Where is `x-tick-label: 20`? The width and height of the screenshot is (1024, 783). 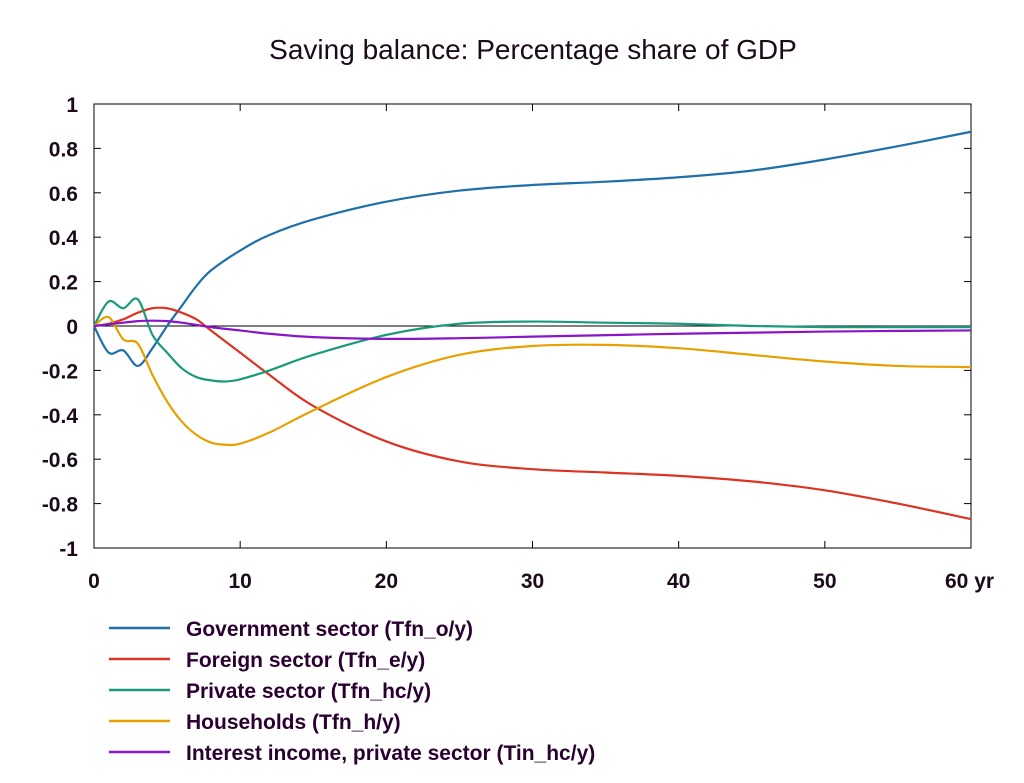 x-tick-label: 20 is located at coordinates (386, 581).